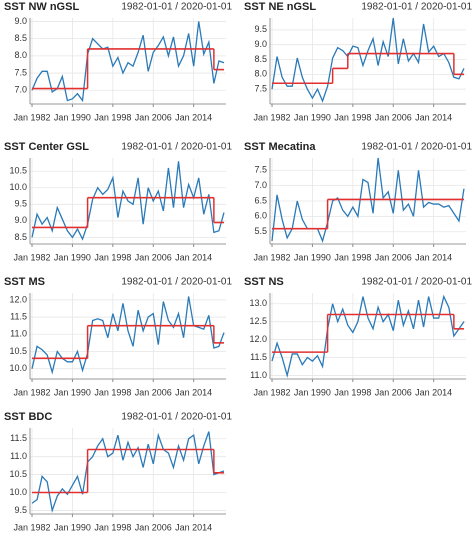  What do you see at coordinates (24, 282) in the screenshot?
I see `panel-title: SST MS` at bounding box center [24, 282].